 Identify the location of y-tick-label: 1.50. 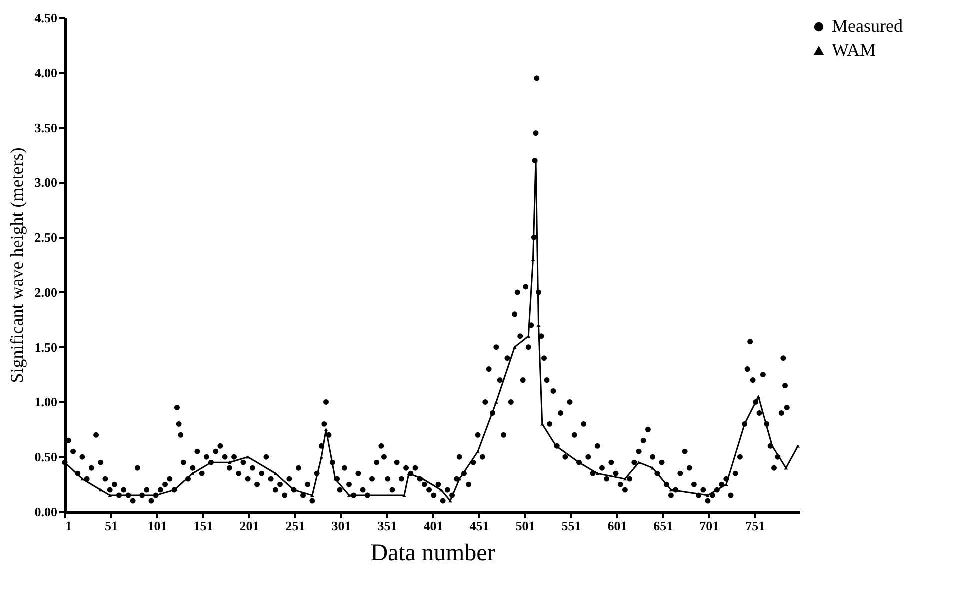
(46, 347).